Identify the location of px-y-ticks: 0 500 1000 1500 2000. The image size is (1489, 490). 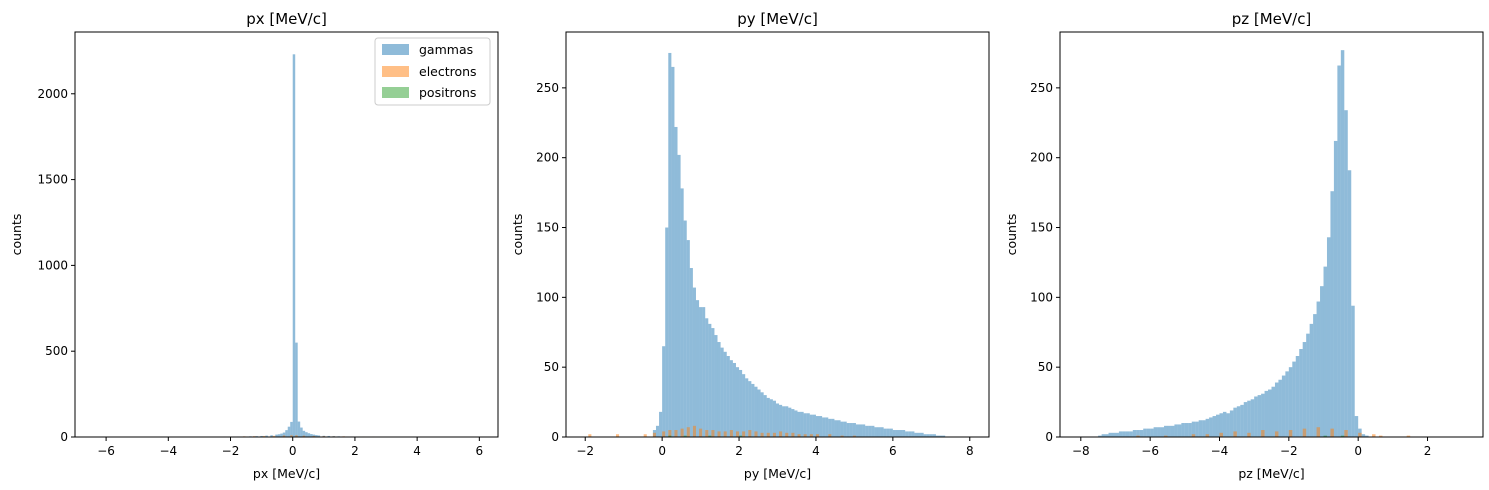
(56, 265).